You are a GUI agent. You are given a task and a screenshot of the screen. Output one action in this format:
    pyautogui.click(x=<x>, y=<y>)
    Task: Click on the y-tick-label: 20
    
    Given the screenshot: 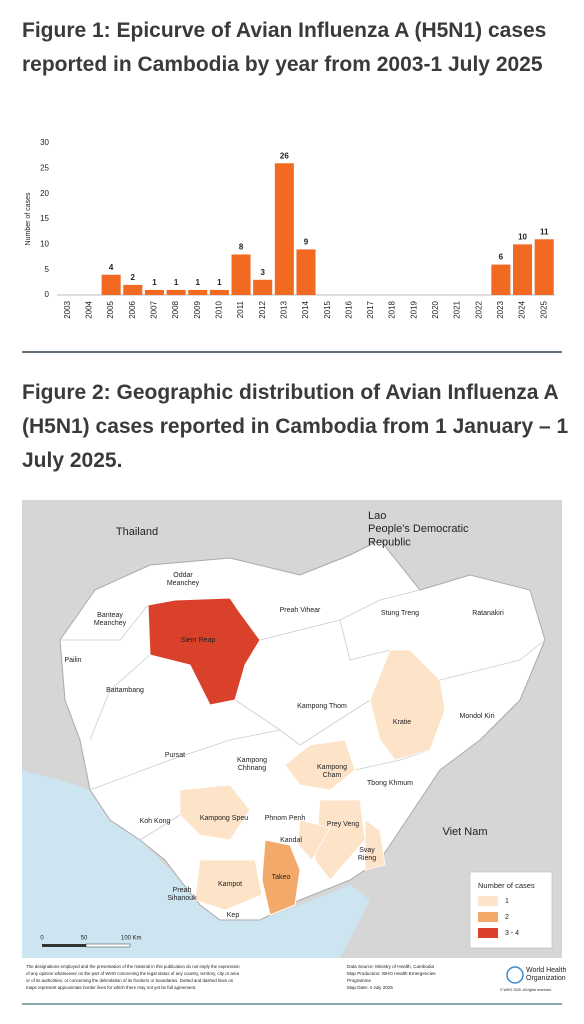 What is the action you would take?
    pyautogui.click(x=44, y=193)
    